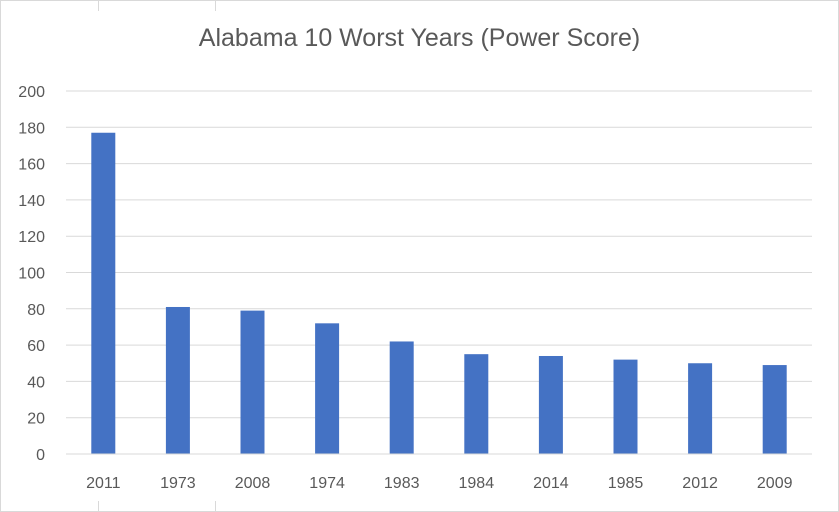  Describe the element at coordinates (31, 237) in the screenshot. I see `y-tick-label: 120` at that location.